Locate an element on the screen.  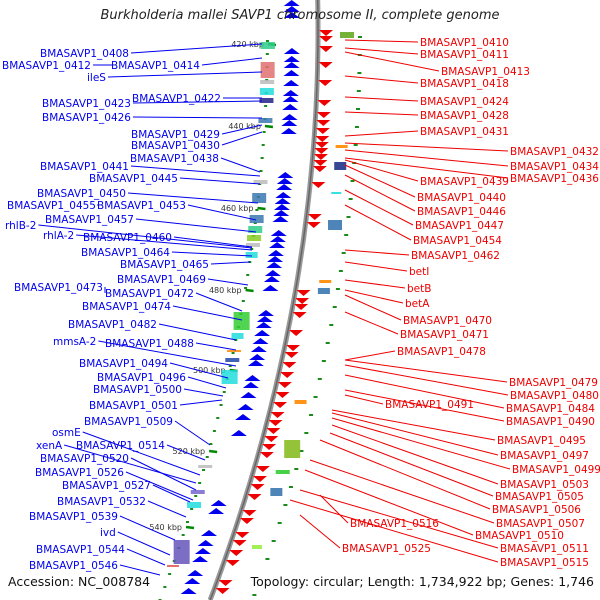
gene-label-reverse: BMASAVP1_0505 is located at coordinates (539, 497).